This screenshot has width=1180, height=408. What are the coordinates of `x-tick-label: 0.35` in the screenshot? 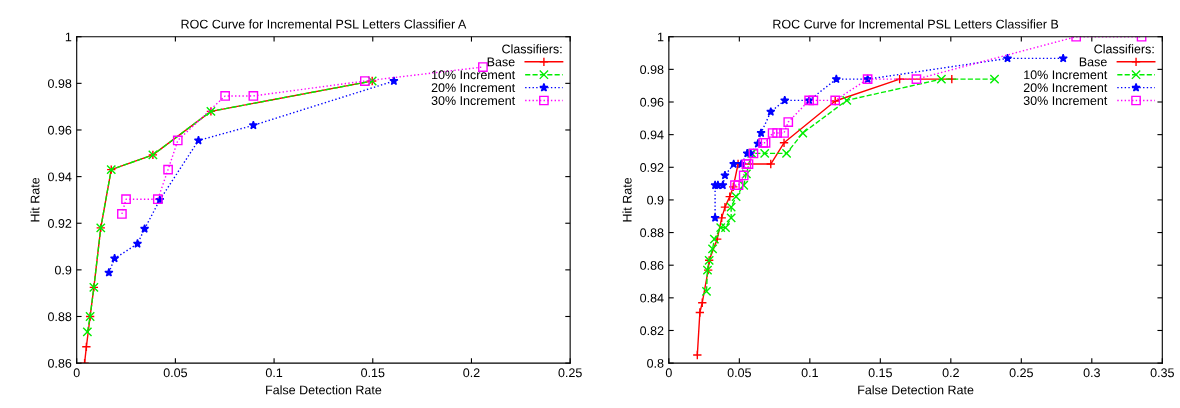 It's located at (1162, 373).